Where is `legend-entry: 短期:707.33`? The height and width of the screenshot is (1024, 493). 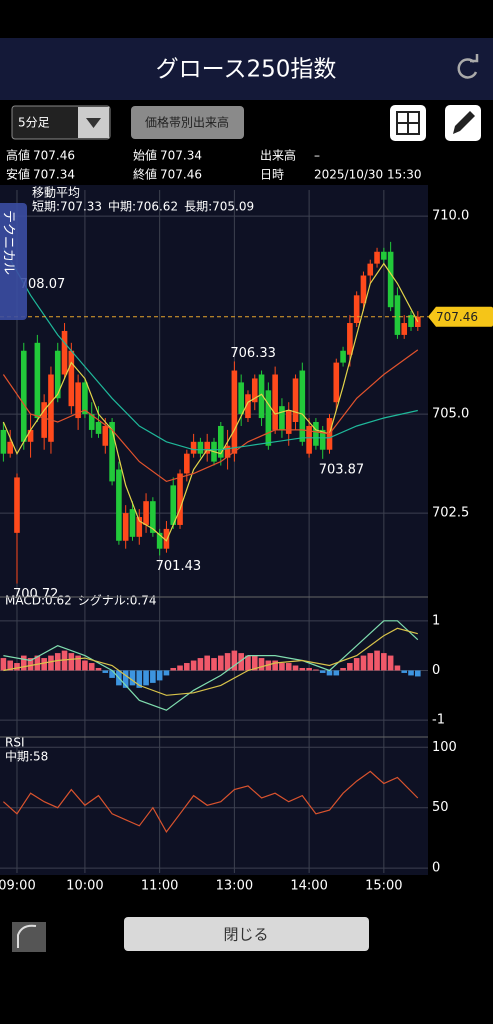
legend-entry: 短期:707.33 is located at coordinates (67, 207).